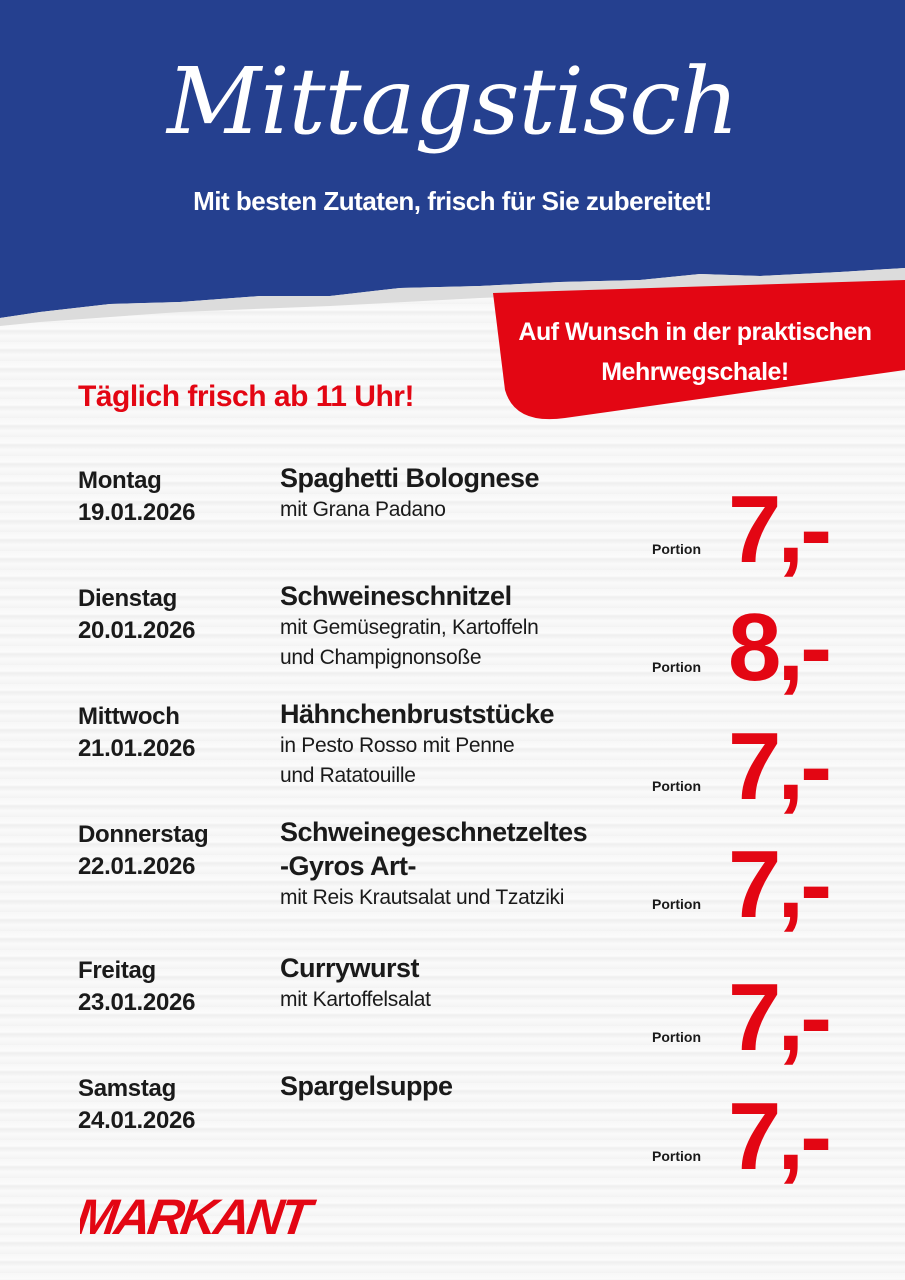 Image resolution: width=905 pixels, height=1280 pixels. What do you see at coordinates (137, 866) in the screenshot?
I see `date: 22.01.2026` at bounding box center [137, 866].